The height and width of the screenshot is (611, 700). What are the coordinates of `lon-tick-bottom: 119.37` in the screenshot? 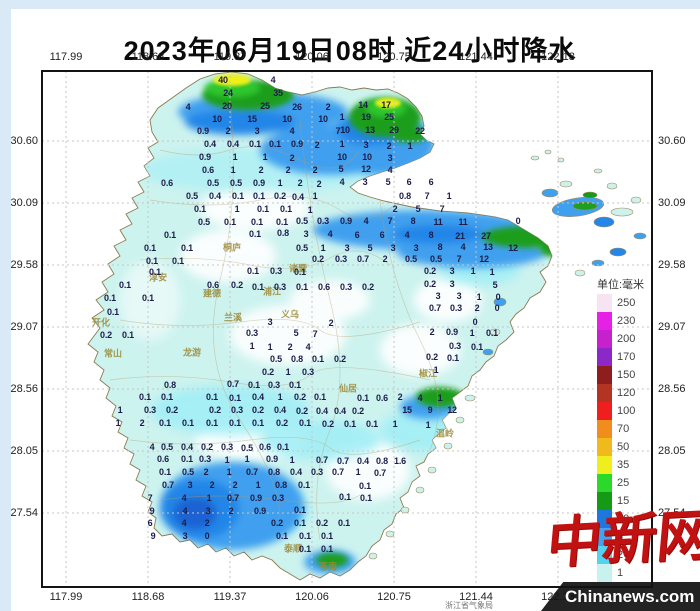 It's located at (230, 597).